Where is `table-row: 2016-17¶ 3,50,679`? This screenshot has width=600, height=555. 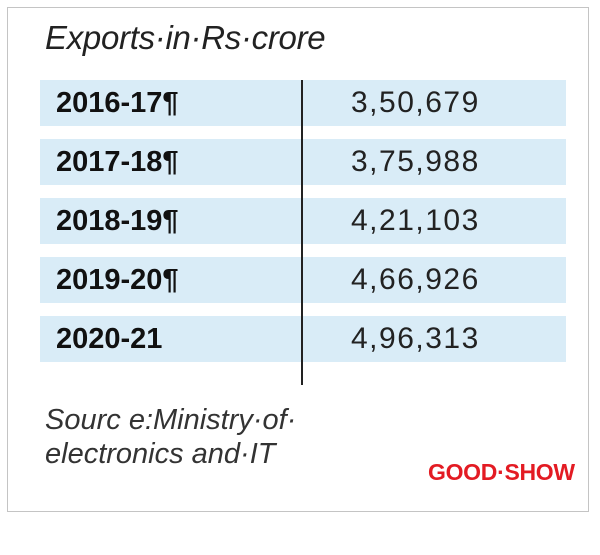
table-row: 2016-17¶ 3,50,679 is located at coordinates (303, 103).